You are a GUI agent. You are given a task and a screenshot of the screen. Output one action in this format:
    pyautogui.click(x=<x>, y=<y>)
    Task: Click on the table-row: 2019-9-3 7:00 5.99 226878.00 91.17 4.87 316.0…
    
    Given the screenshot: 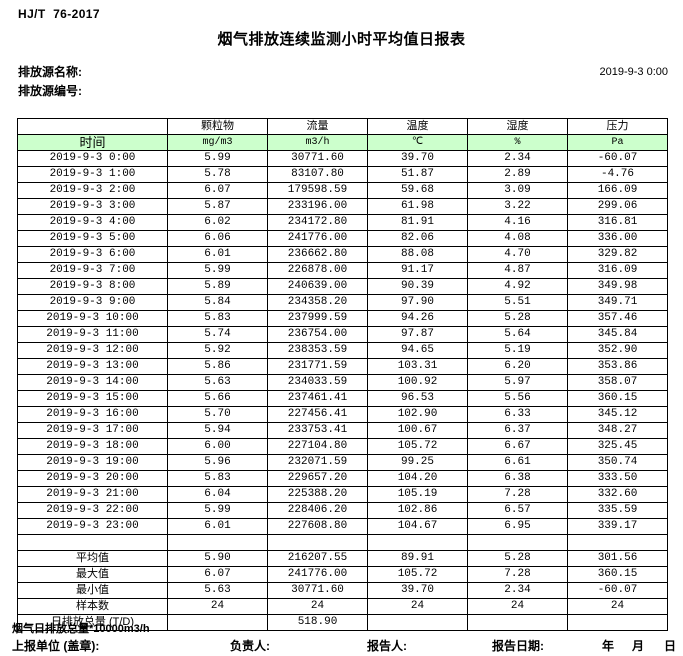 What is the action you would take?
    pyautogui.click(x=342, y=270)
    